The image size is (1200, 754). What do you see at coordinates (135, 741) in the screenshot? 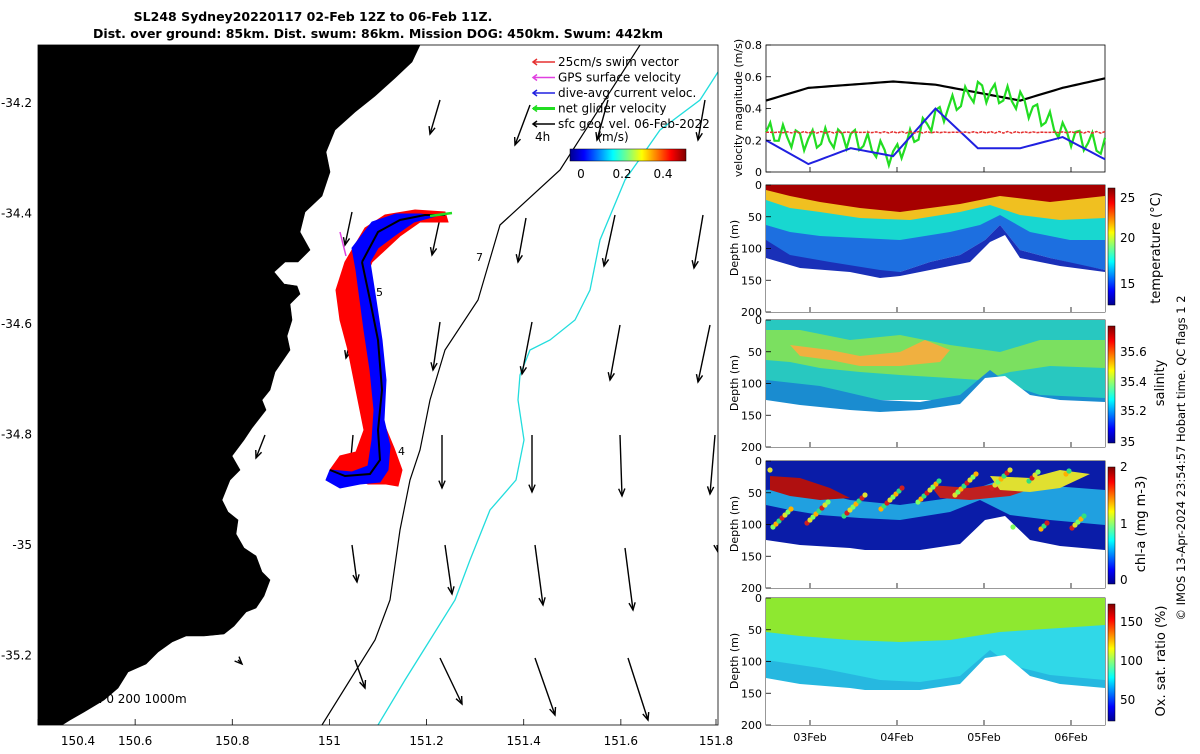
I see `map-x-tick-label: 150.6` at bounding box center [135, 741].